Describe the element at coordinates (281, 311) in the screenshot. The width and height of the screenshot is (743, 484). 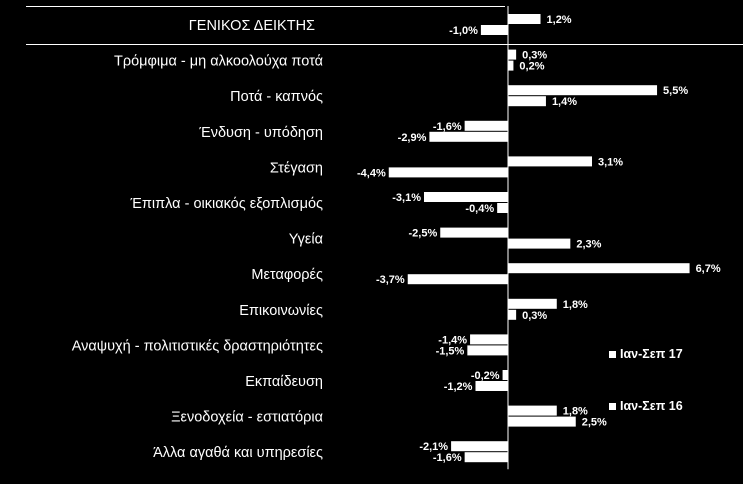
I see `category-label: Επικοινωνίες` at that location.